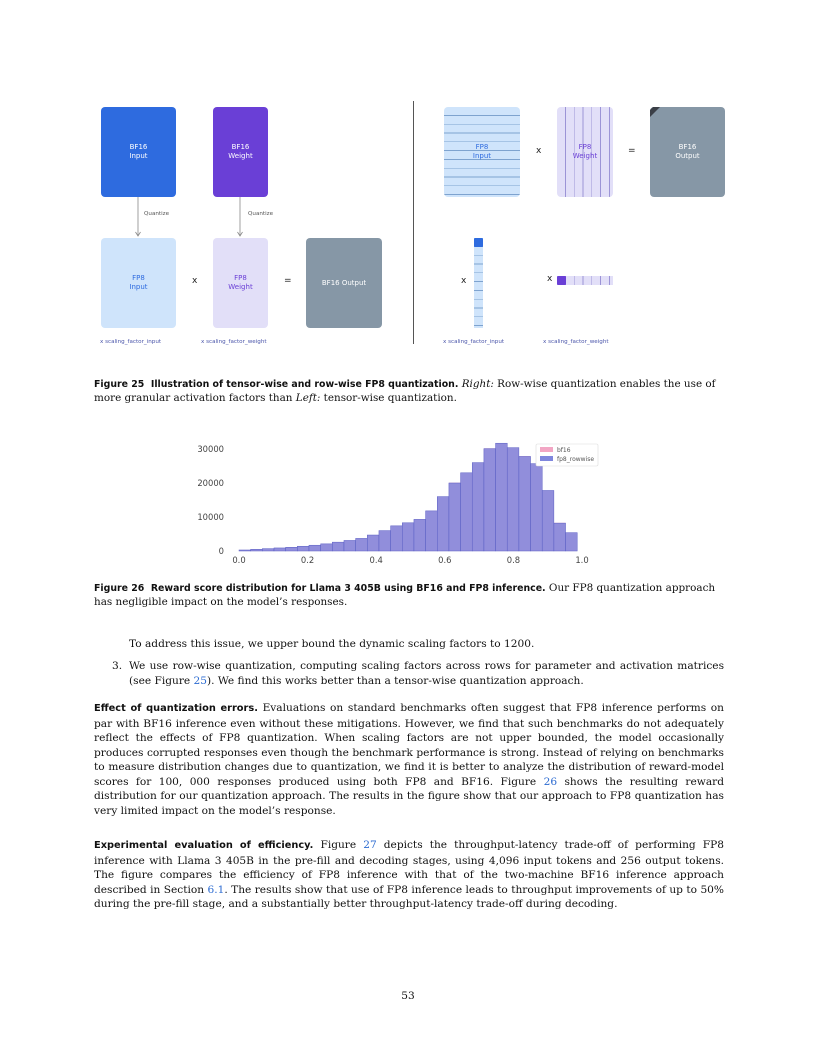  What do you see at coordinates (655, 112) in the screenshot?
I see `output-corner-mark` at bounding box center [655, 112].